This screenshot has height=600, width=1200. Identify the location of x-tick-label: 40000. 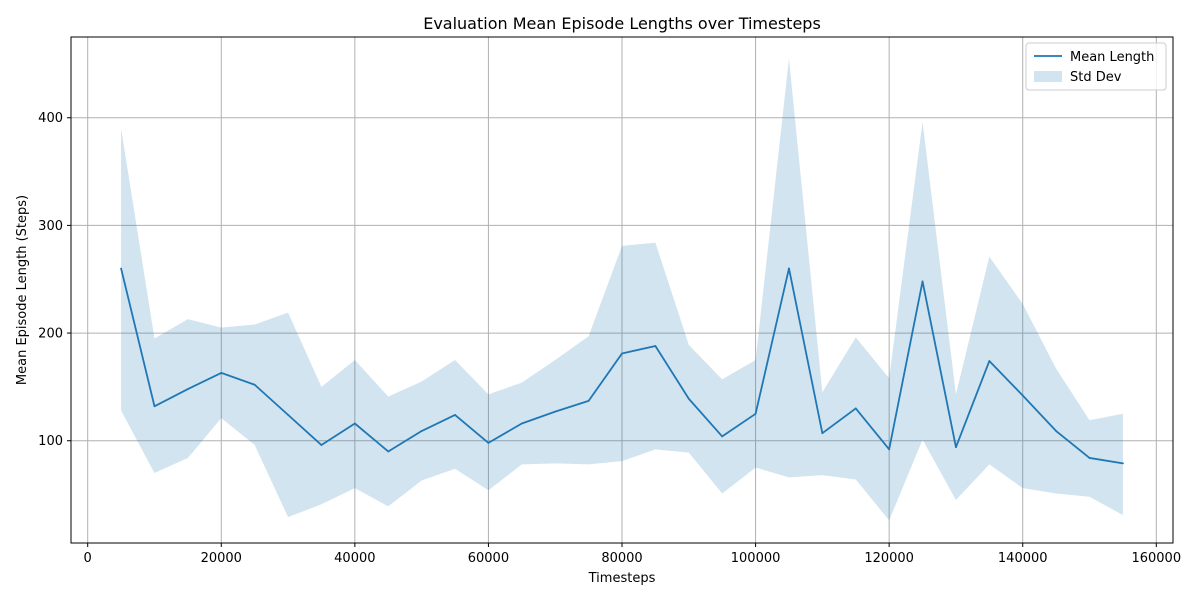
(354, 558).